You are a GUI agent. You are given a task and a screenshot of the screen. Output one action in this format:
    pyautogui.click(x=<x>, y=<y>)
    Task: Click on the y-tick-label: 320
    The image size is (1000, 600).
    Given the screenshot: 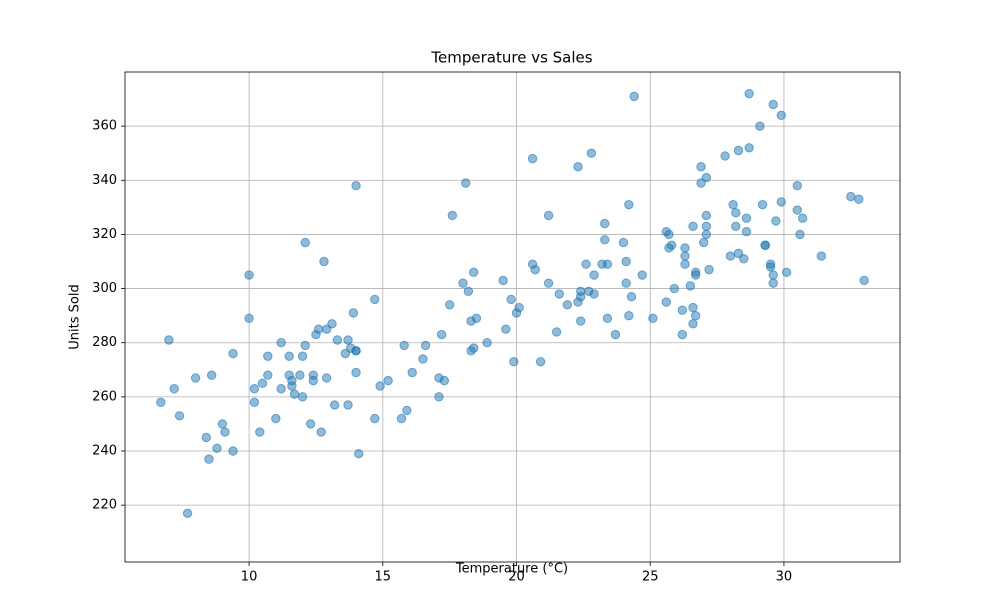 What is the action you would take?
    pyautogui.click(x=104, y=234)
    